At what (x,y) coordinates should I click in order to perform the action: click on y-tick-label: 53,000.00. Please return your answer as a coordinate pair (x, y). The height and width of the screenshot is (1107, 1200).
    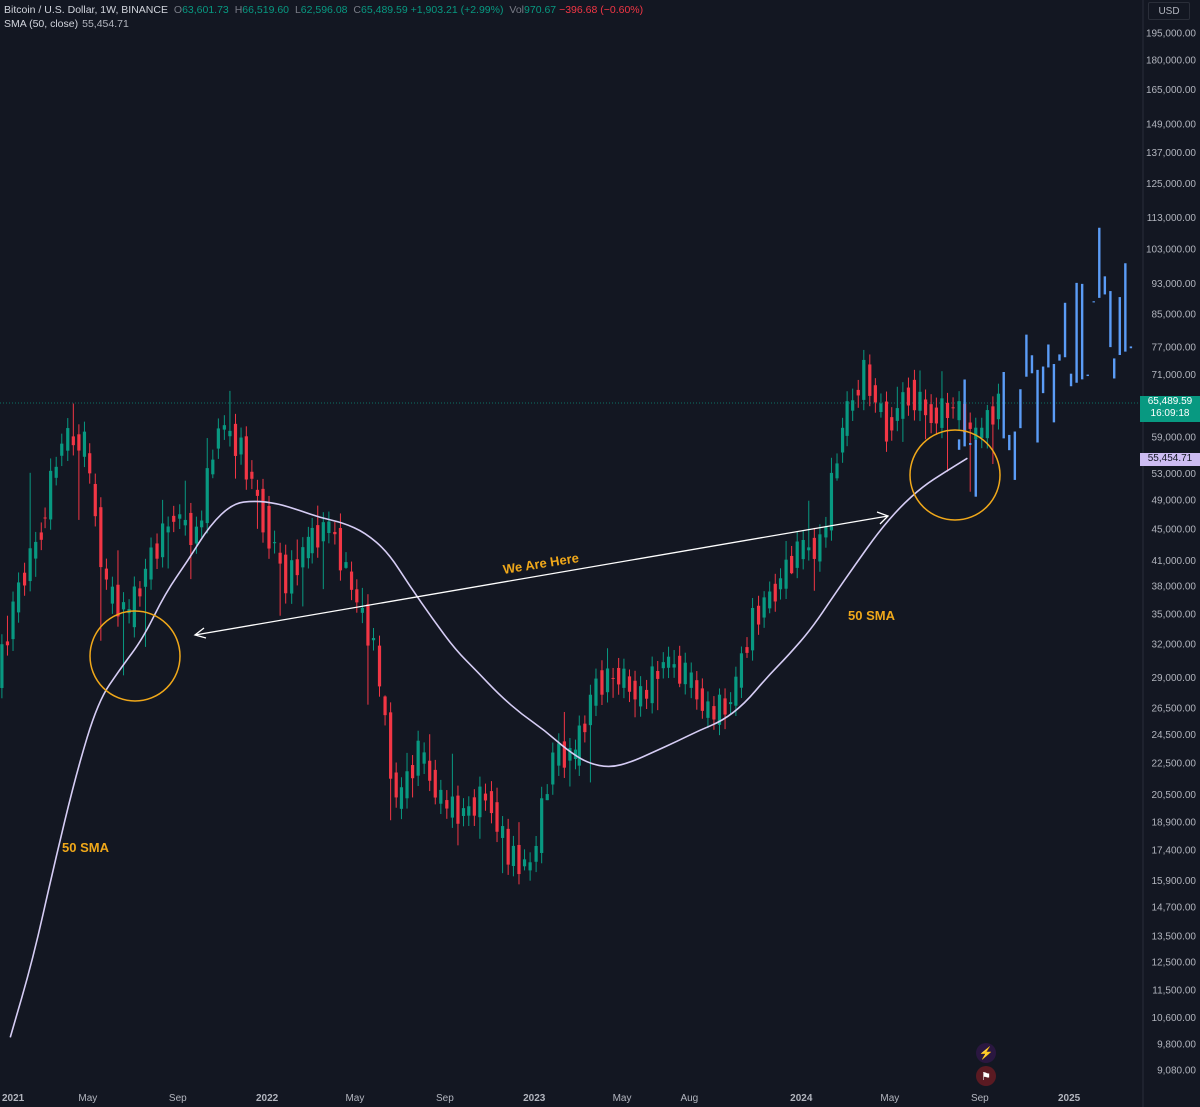
    Looking at the image, I should click on (1174, 474).